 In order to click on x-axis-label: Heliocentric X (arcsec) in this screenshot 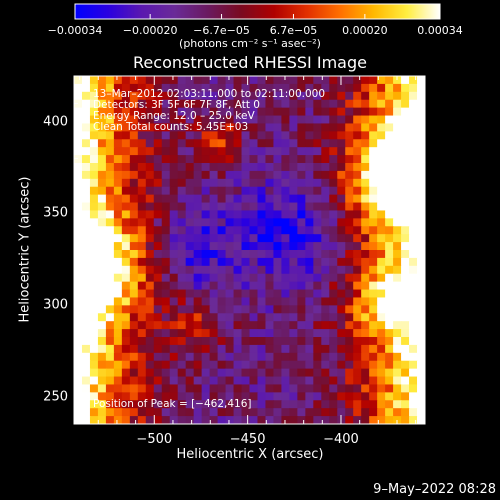, I will do `click(250, 454)`.